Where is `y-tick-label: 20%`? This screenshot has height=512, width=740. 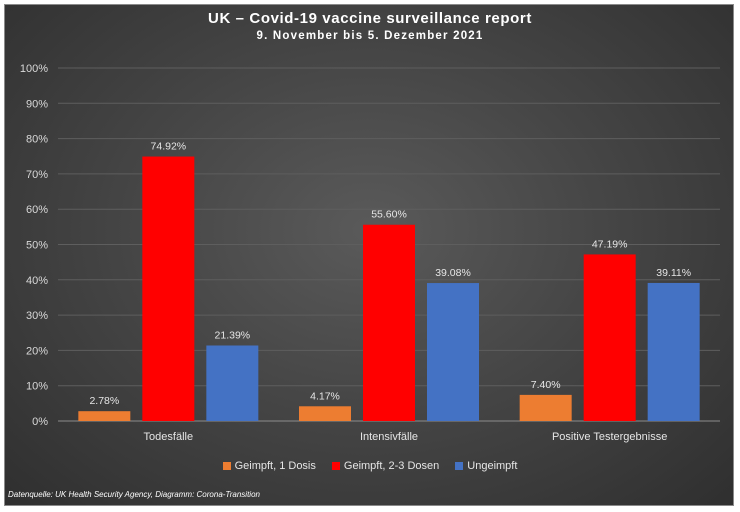
y-tick-label: 20% is located at coordinates (37, 351).